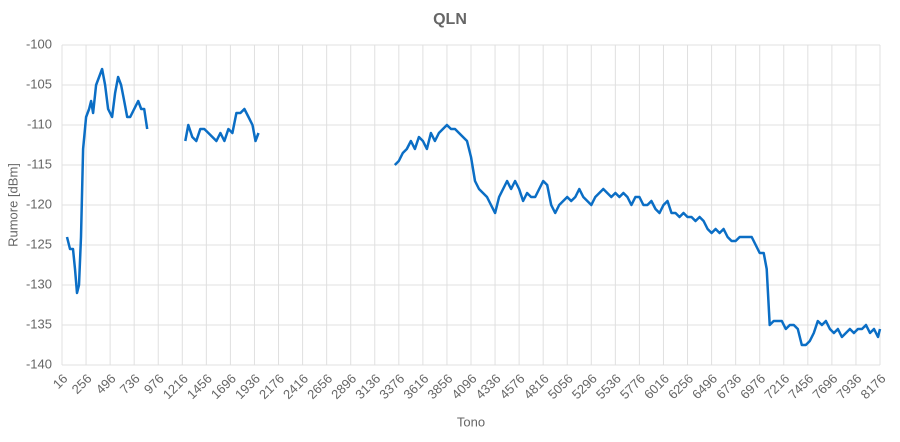  I want to click on x-tick-label: 2416, so click(295, 386).